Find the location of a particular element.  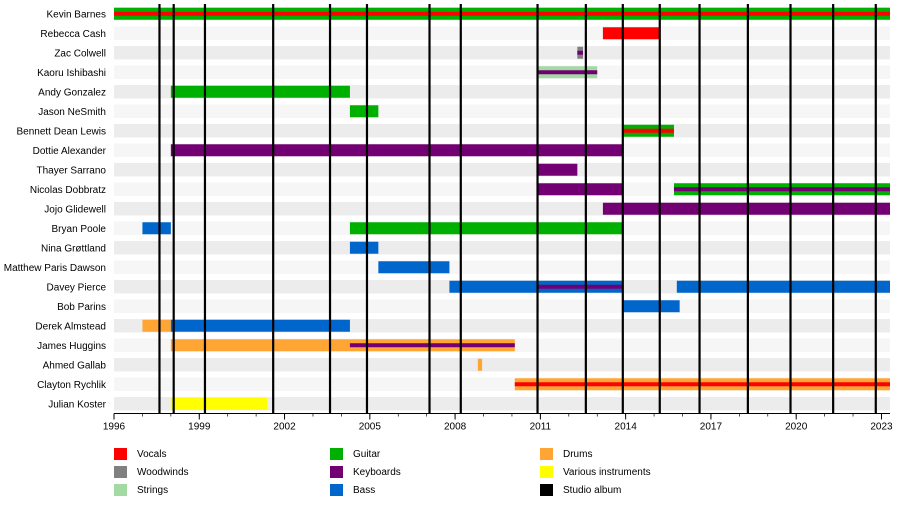

legend-label: Guitar is located at coordinates (367, 454).